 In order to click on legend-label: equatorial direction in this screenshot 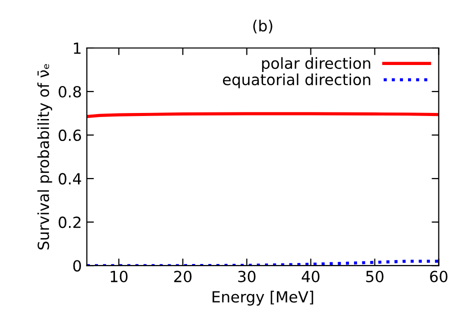, I will do `click(296, 80)`.